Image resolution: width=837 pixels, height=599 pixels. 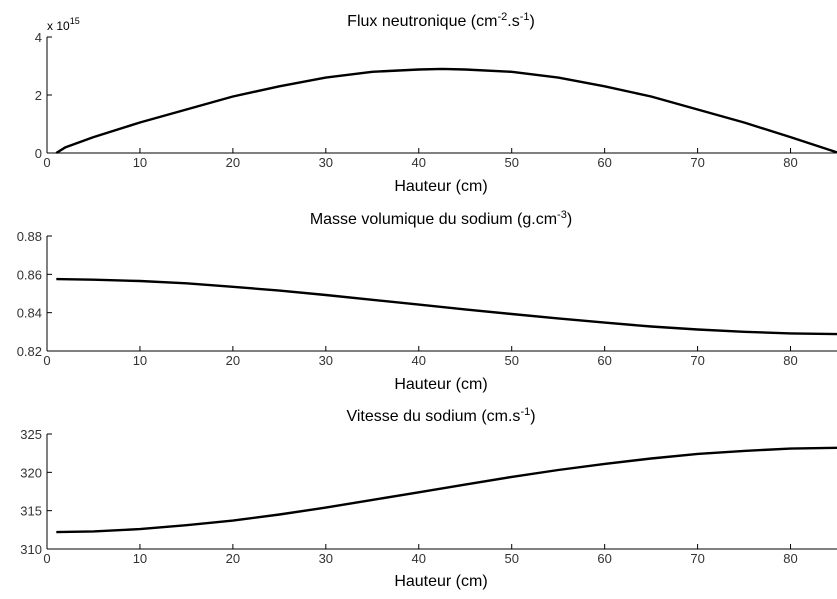 I want to click on density-xtick-label: 30, so click(x=326, y=360).